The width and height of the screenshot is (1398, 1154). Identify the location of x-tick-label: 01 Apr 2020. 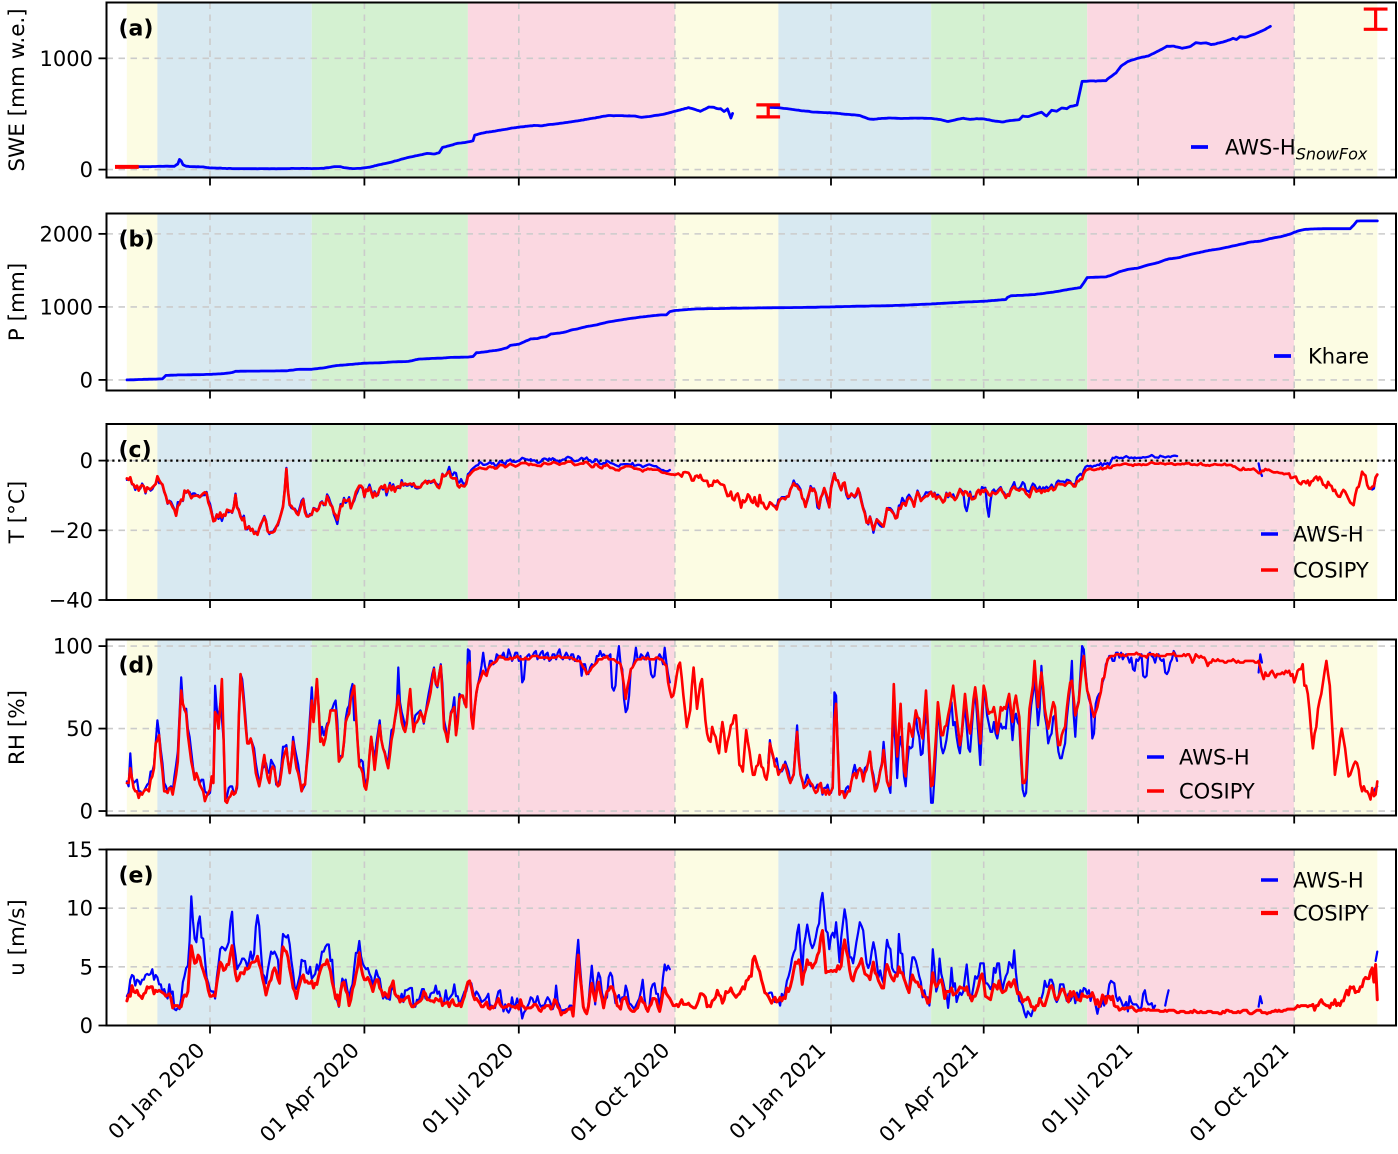
(309, 1092).